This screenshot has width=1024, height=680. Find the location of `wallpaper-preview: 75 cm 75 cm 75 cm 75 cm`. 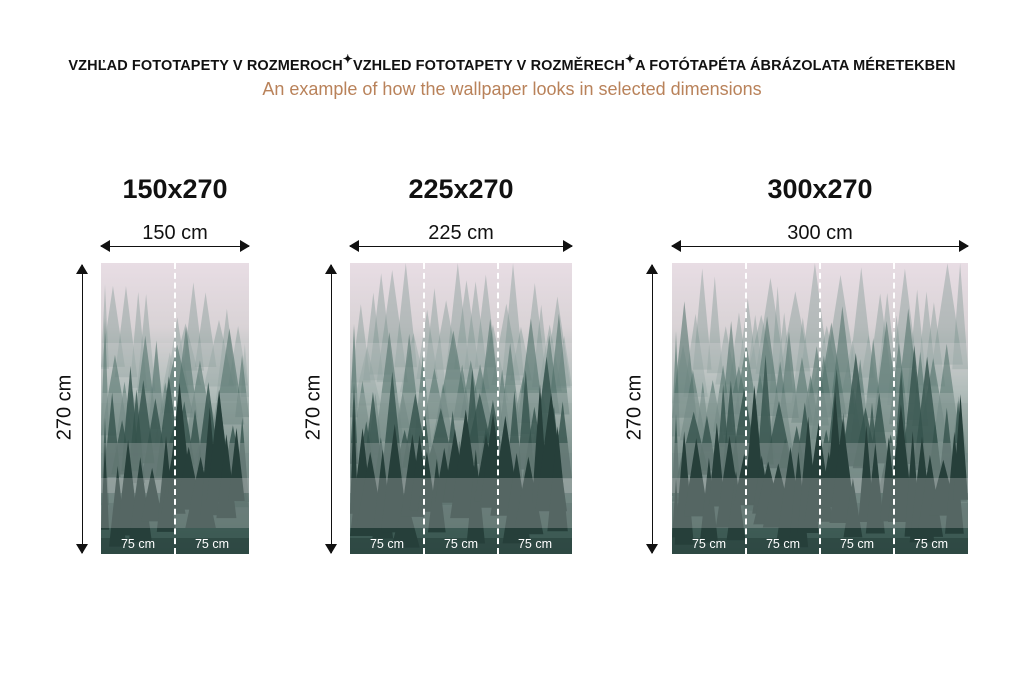

wallpaper-preview: 75 cm 75 cm 75 cm 75 cm is located at coordinates (820, 408).